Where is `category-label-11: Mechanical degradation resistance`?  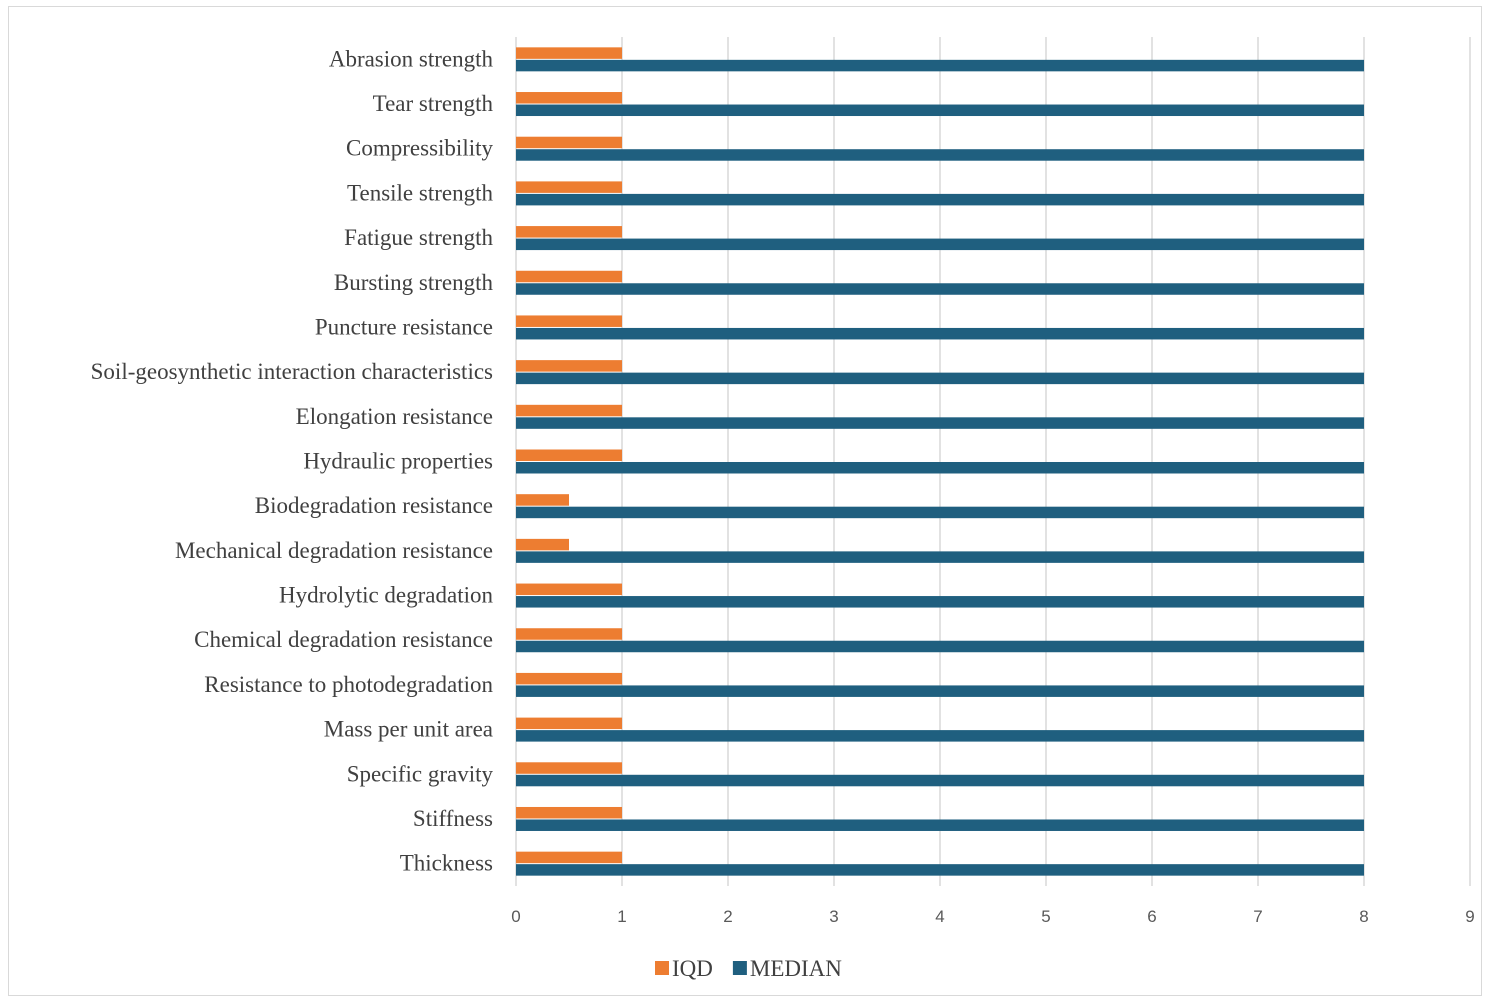
category-label-11: Mechanical degradation resistance is located at coordinates (334, 550).